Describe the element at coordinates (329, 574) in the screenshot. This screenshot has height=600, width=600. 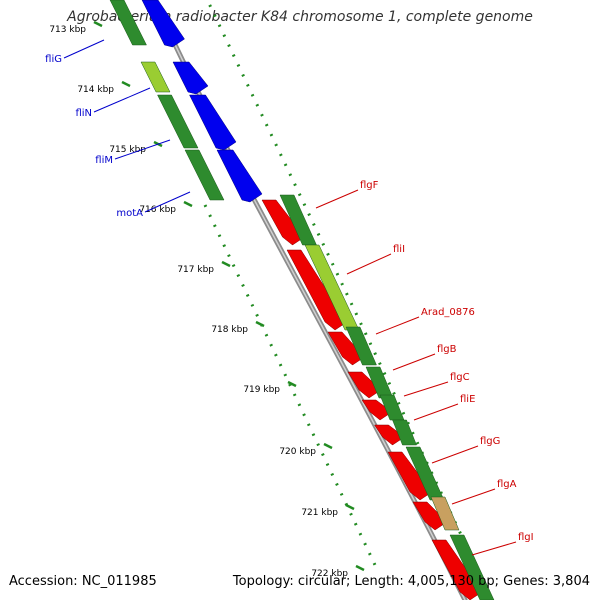
I see `scale-tick-label: 722 kbp` at that location.